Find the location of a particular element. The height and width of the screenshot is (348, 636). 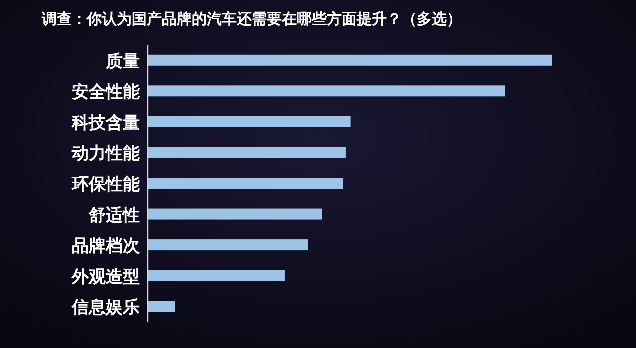

y-tick-label: 信息娱乐 is located at coordinates (105, 308).